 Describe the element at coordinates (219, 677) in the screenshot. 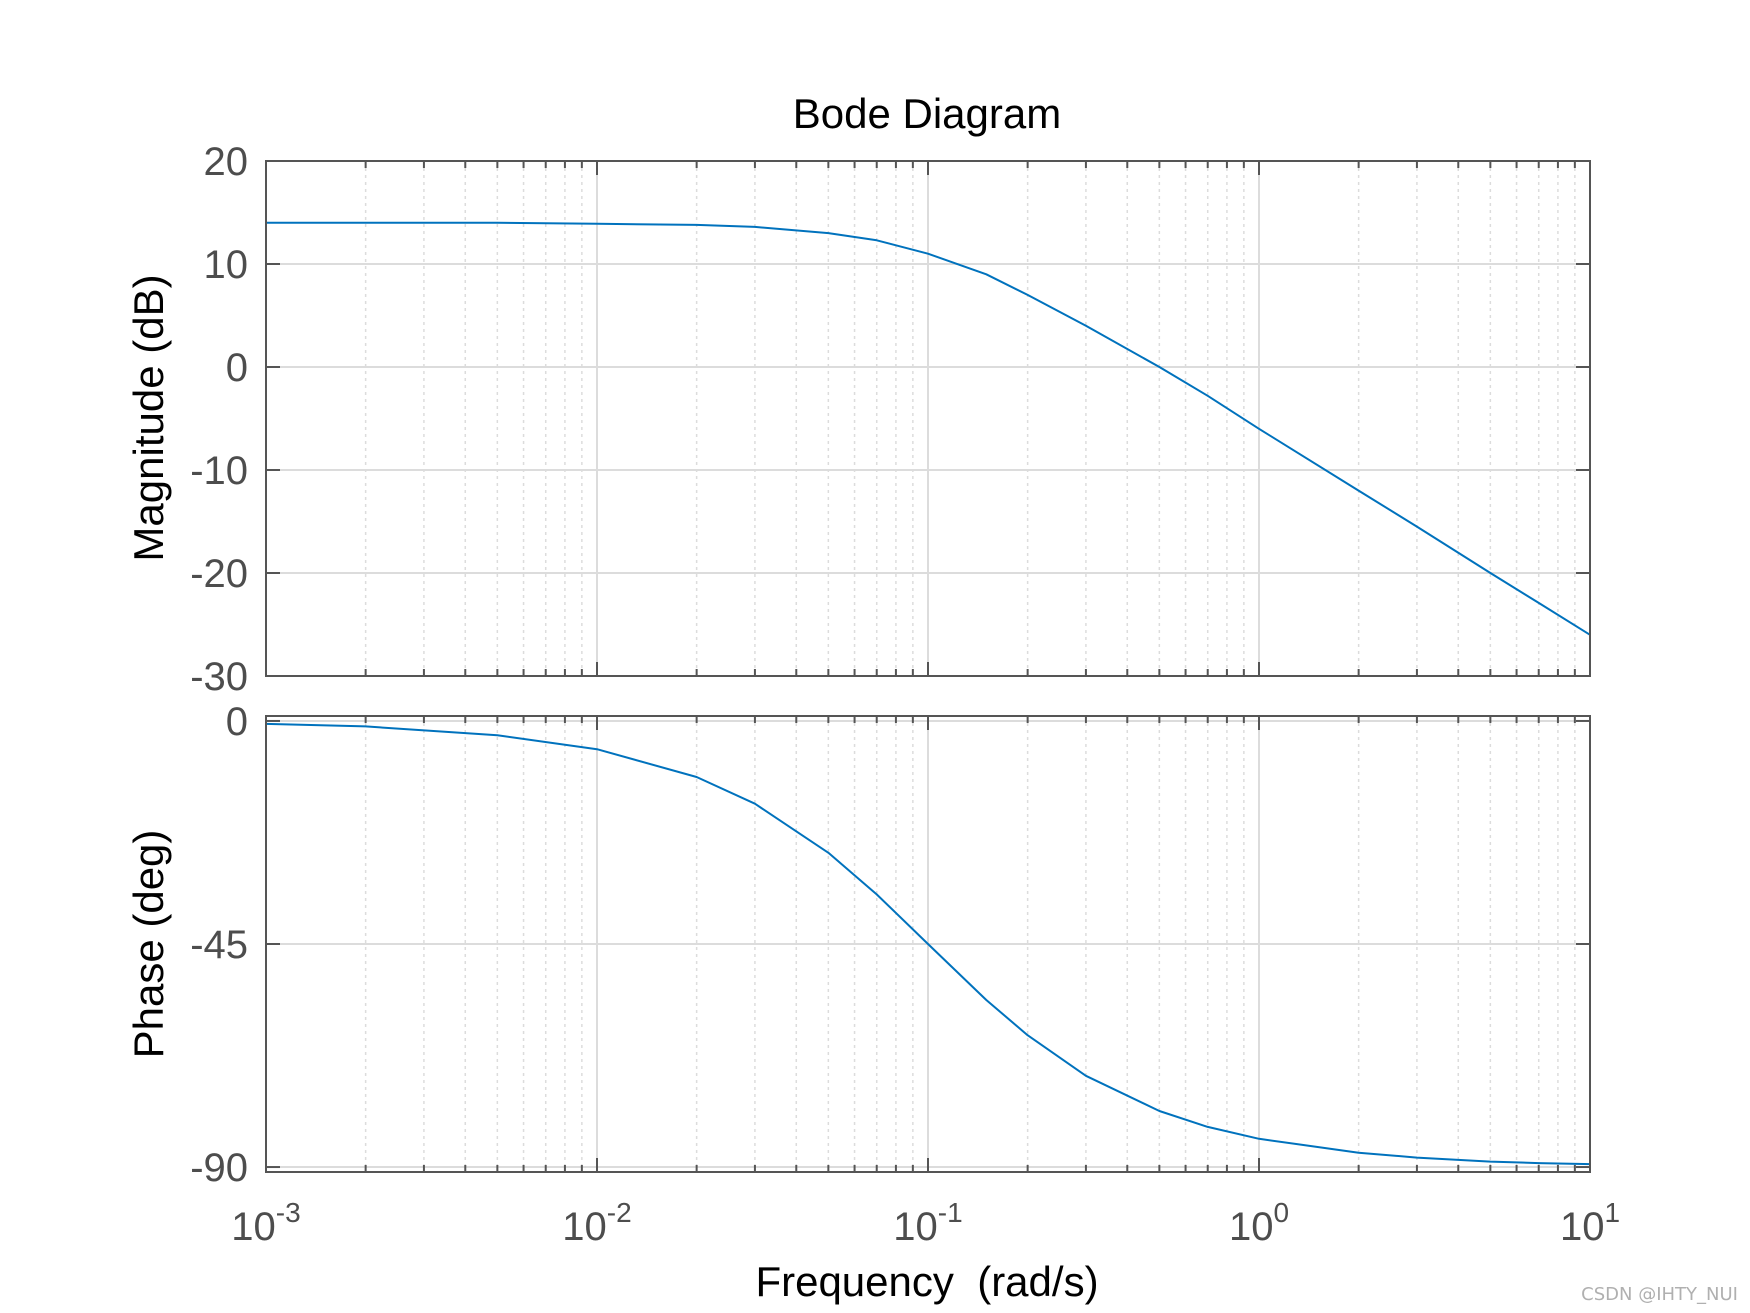

I see `magnitude-y-tick-label: -30` at that location.